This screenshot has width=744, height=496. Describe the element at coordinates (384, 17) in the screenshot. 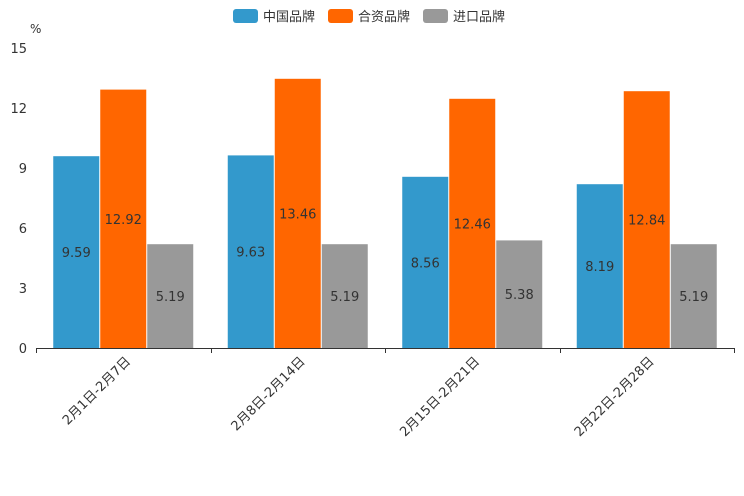

I see `legend-label: 合资品牌` at that location.